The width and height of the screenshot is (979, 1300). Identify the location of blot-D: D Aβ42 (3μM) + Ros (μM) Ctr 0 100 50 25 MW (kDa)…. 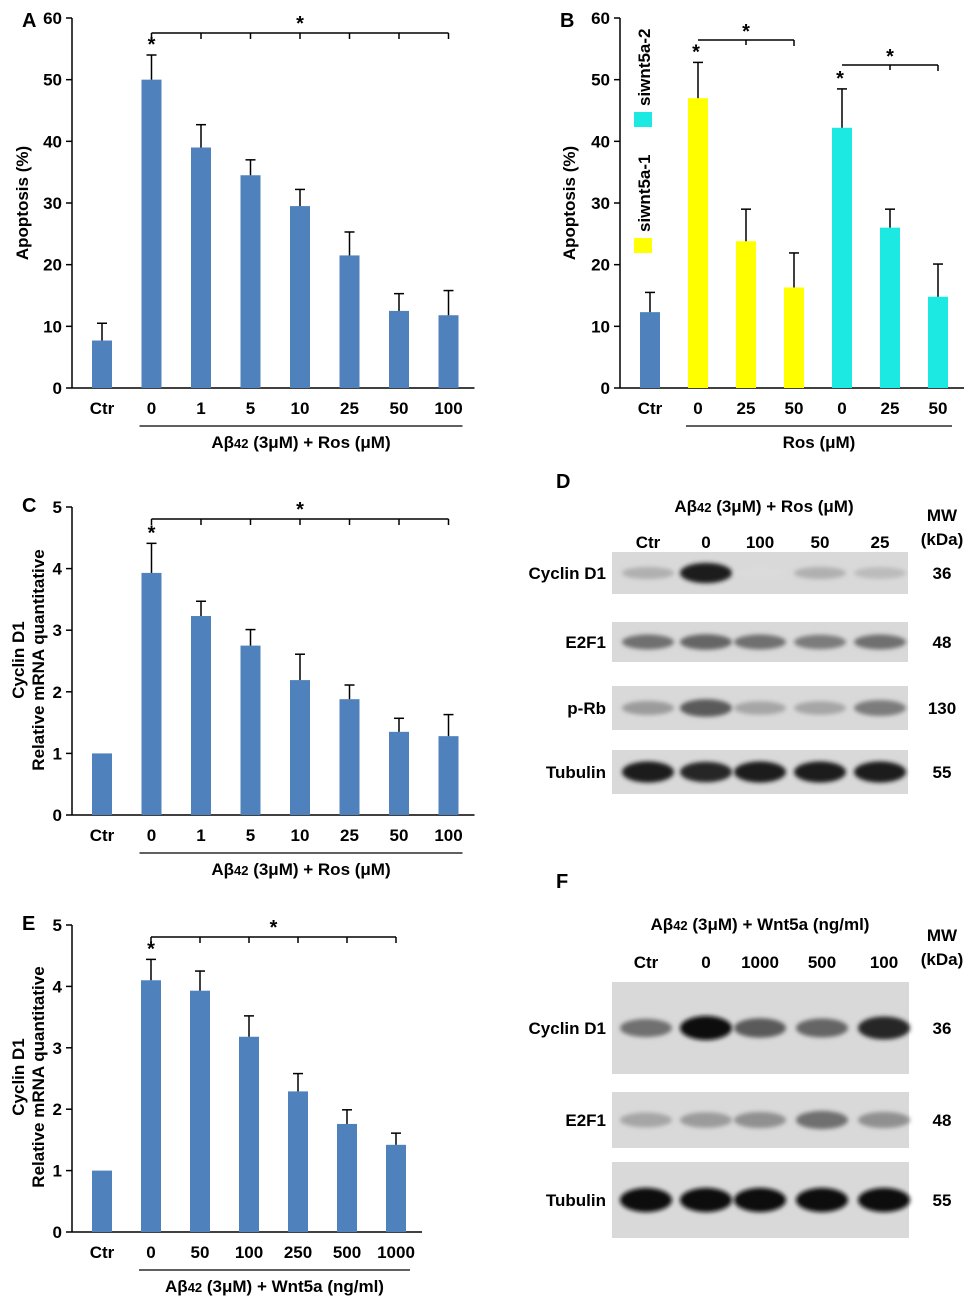
(746, 632).